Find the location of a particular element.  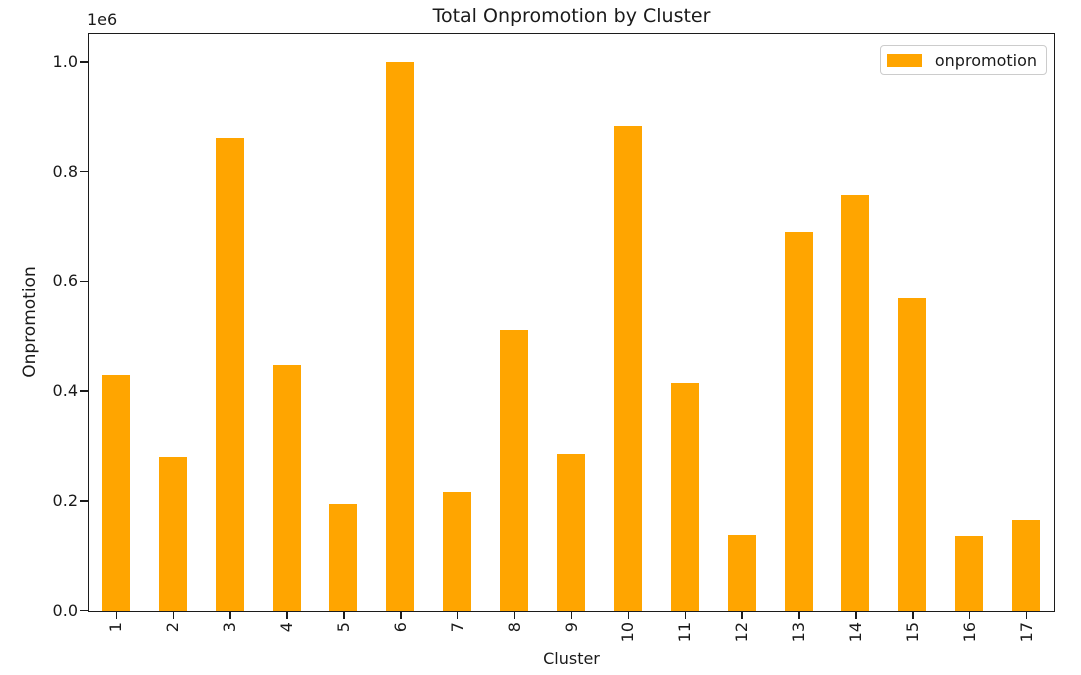

x-axis-label: Cluster is located at coordinates (571, 658).